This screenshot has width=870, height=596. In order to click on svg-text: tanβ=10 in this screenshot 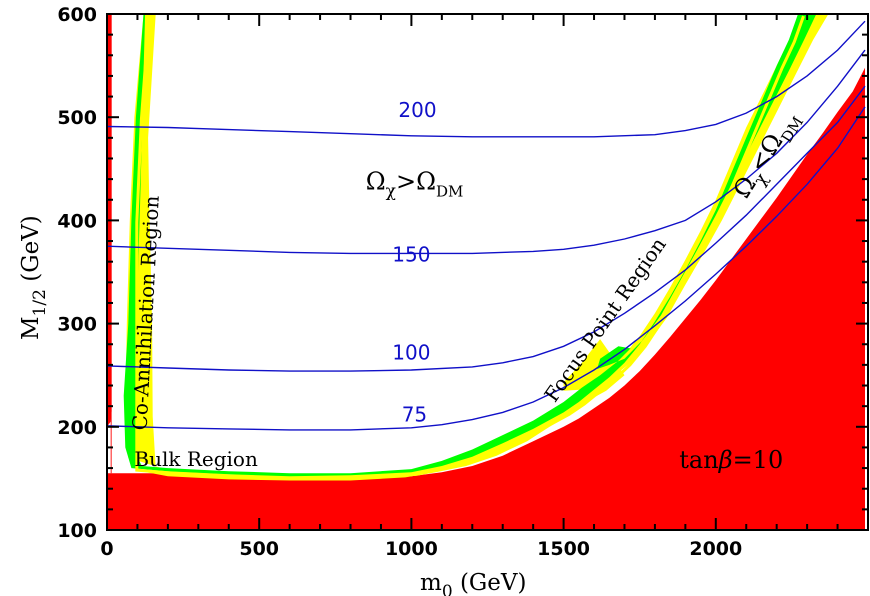, I will do `click(731, 460)`.